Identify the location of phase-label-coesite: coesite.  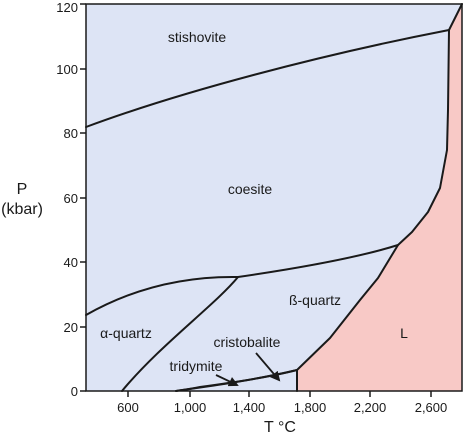
(250, 189).